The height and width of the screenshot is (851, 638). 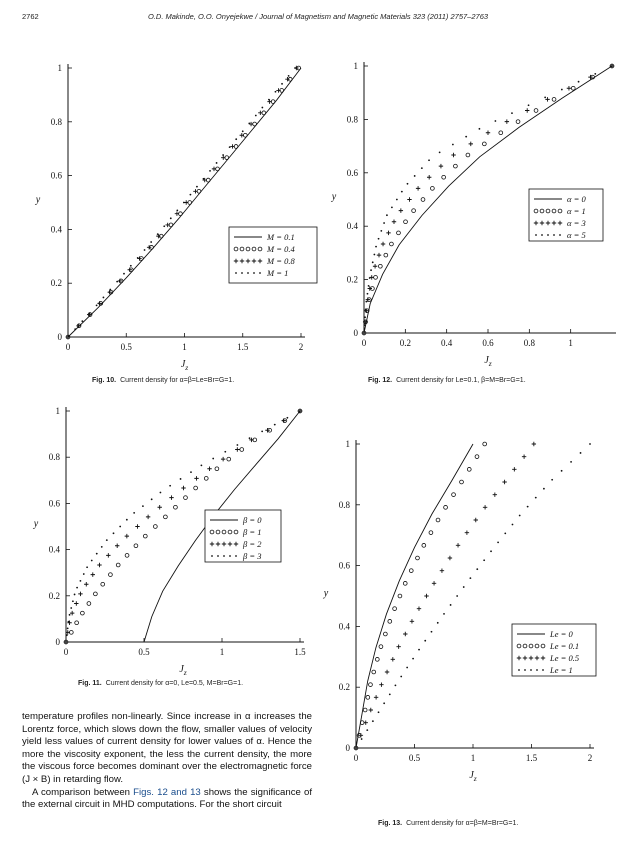 I want to click on fig13-y-tick-label: 0.2, so click(x=344, y=687).